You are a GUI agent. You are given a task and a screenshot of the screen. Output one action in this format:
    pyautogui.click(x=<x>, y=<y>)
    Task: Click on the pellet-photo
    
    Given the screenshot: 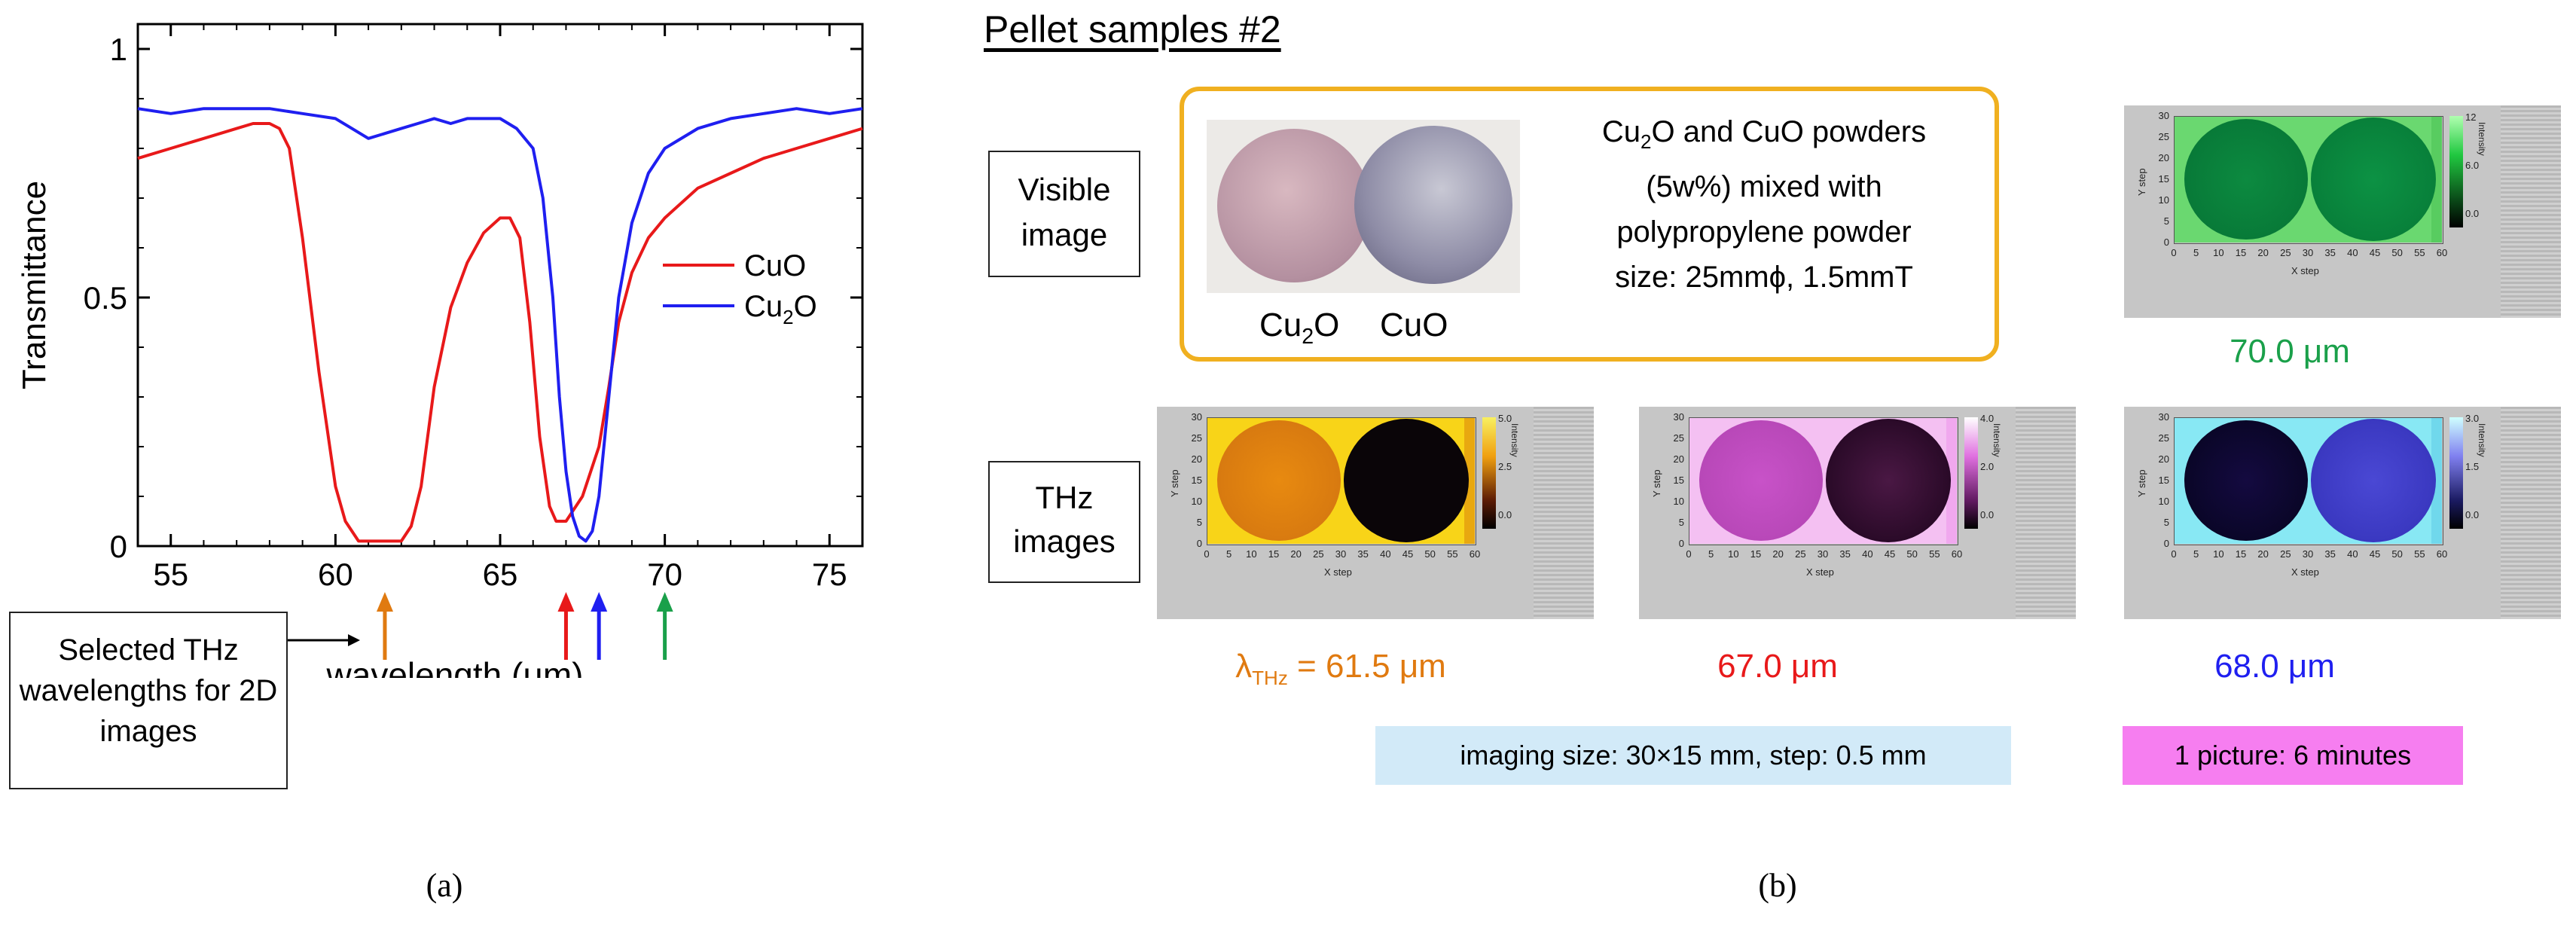 What is the action you would take?
    pyautogui.click(x=1364, y=206)
    